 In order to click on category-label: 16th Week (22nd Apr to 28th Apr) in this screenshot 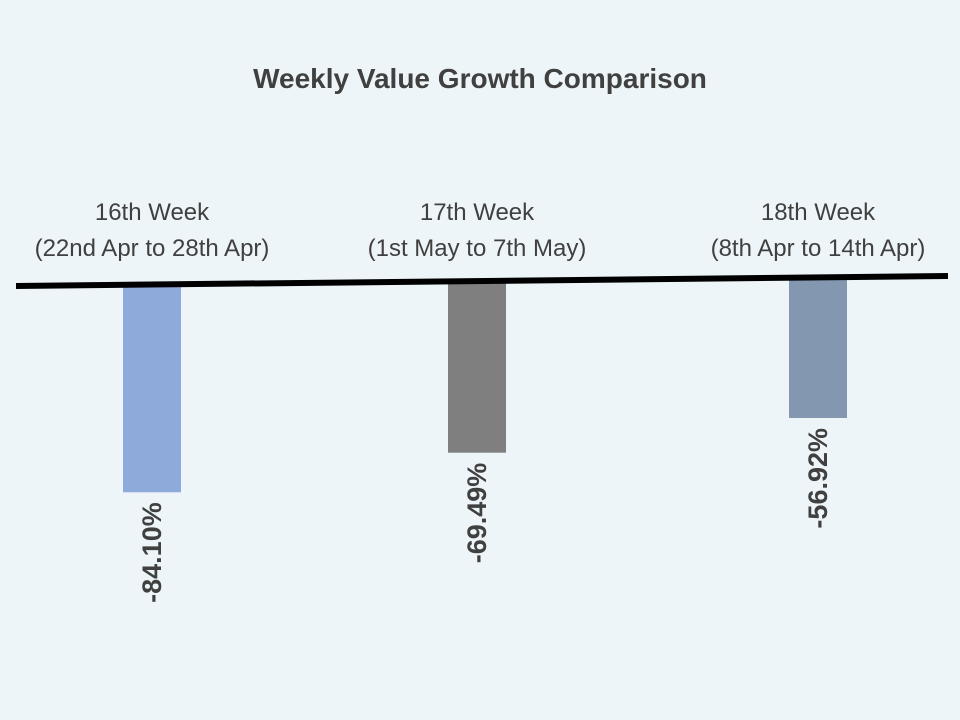, I will do `click(152, 230)`.